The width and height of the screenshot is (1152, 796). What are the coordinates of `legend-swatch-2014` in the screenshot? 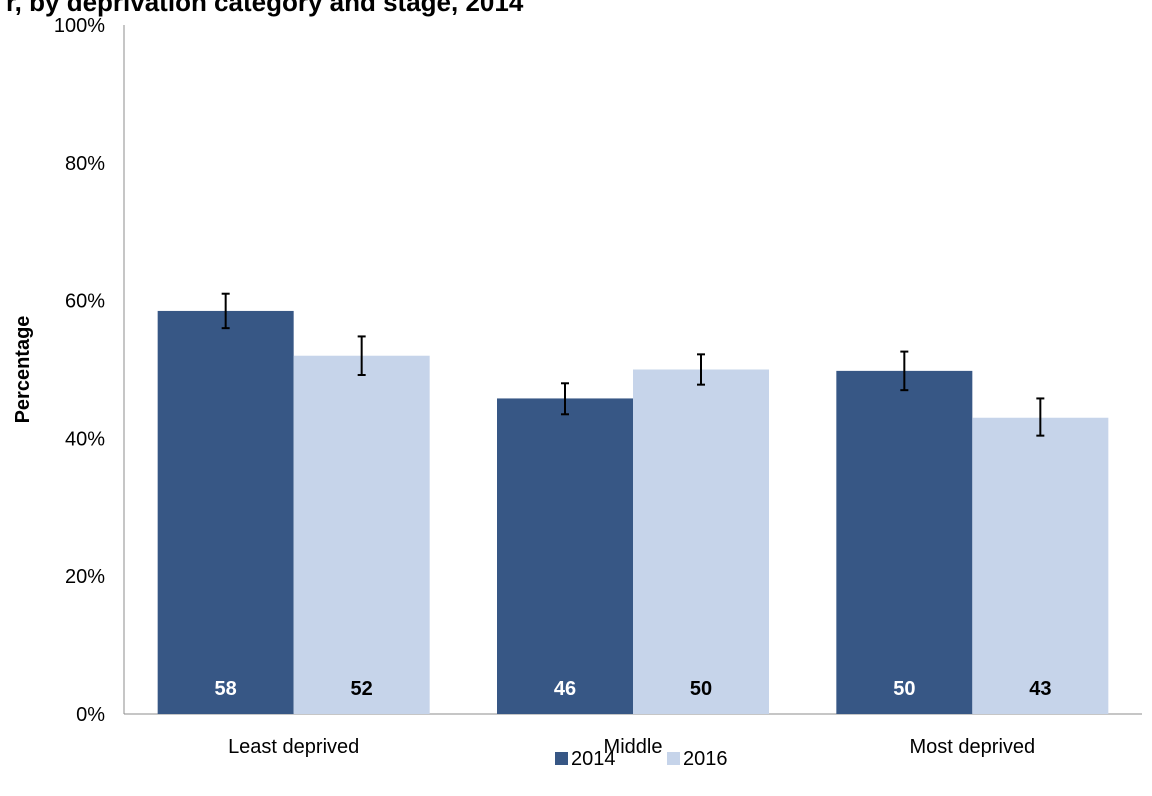 It's located at (561, 758).